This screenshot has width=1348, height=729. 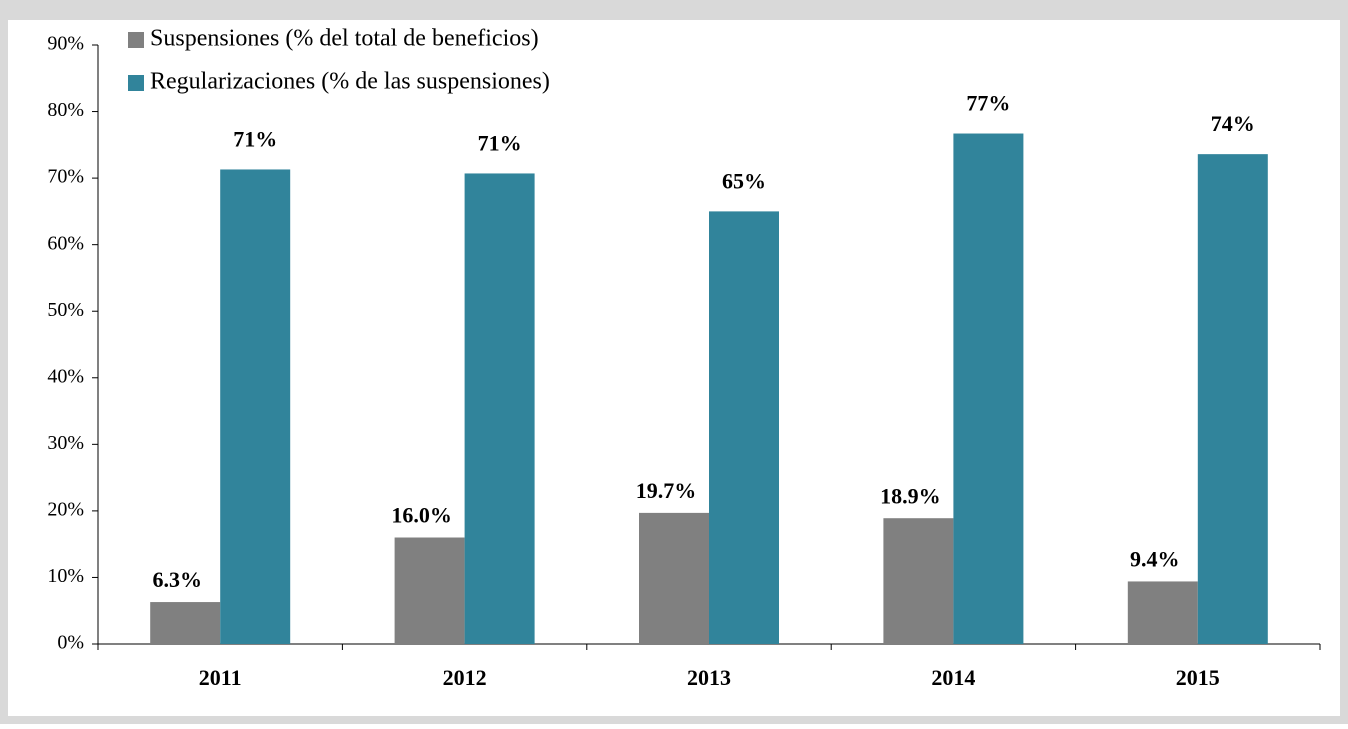 I want to click on data-label: 65%, so click(x=744, y=180).